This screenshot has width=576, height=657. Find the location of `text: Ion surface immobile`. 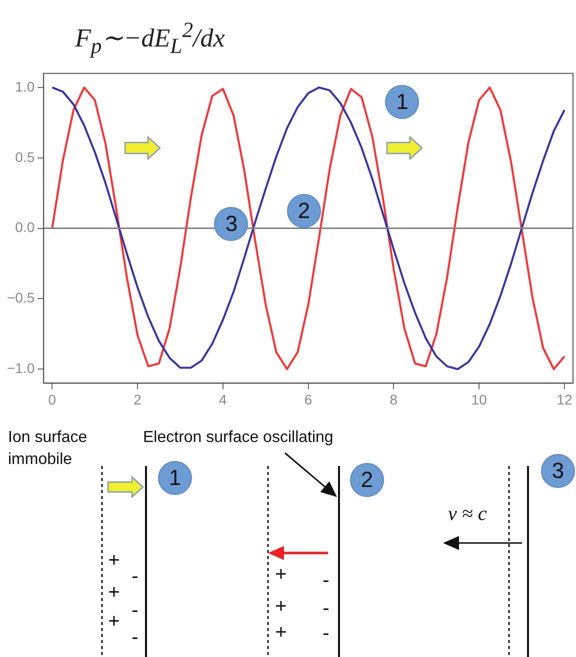

text: Ion surface immobile is located at coordinates (48, 449).